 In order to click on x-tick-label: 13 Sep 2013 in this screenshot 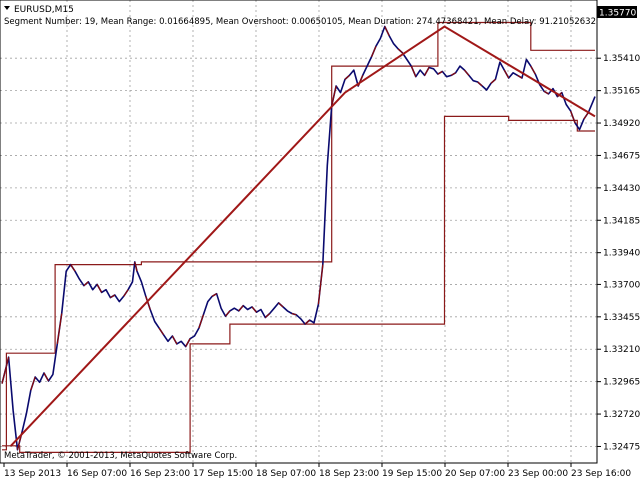, I will do `click(32, 474)`.